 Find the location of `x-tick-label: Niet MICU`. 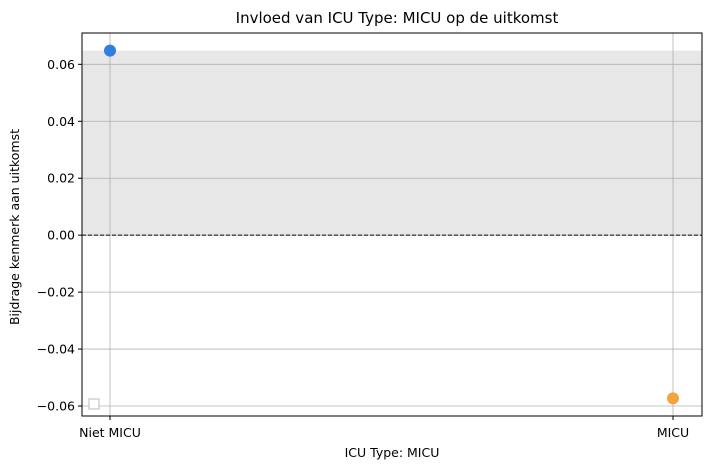

x-tick-label: Niet MICU is located at coordinates (110, 432).